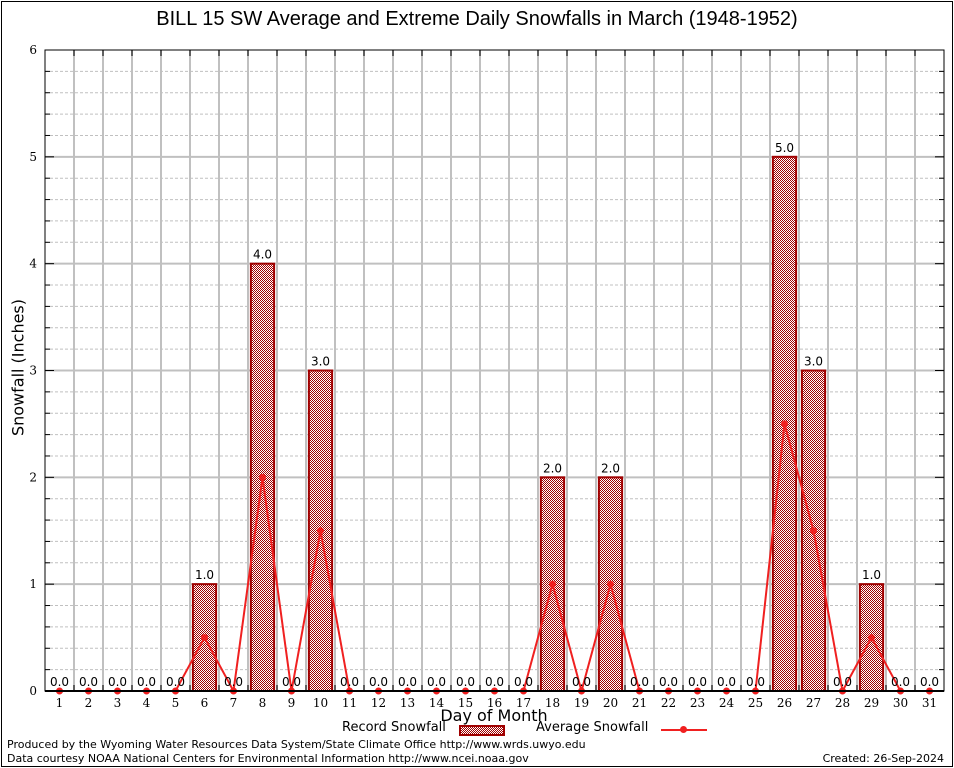 Image resolution: width=954 pixels, height=768 pixels. What do you see at coordinates (33, 371) in the screenshot?
I see `y-tick-label: 3` at bounding box center [33, 371].